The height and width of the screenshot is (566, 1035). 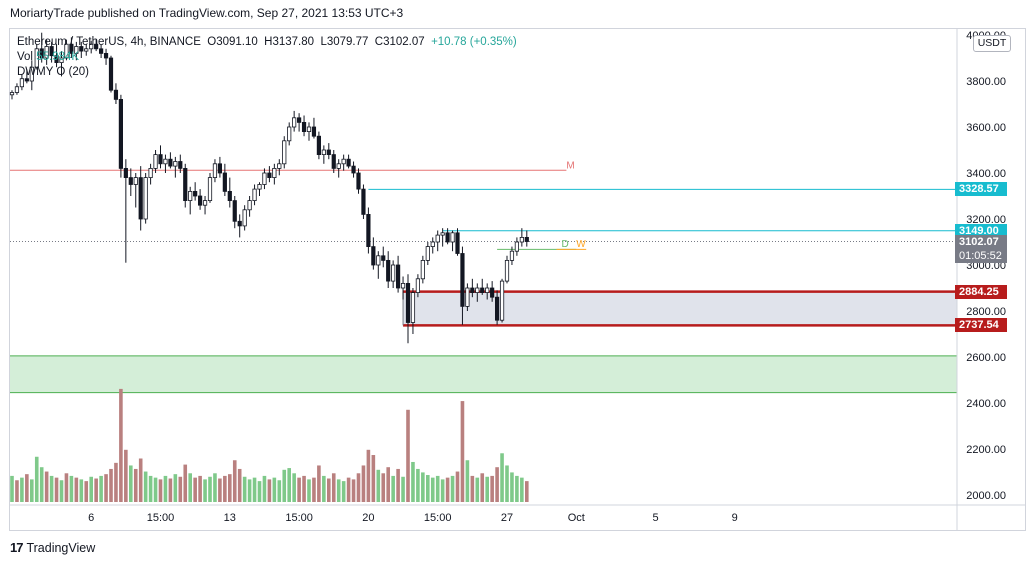 I want to click on legend-symbol: Ethereum / TetherUS, 4h, BINANCE, so click(x=109, y=42).